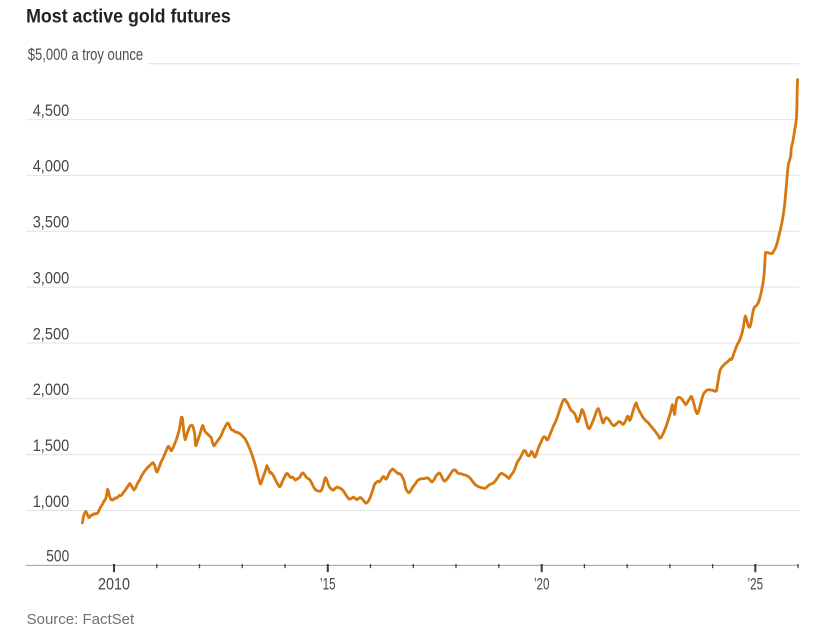 Image resolution: width=825 pixels, height=641 pixels. Describe the element at coordinates (51, 334) in the screenshot. I see `svg-text: 2,500` at that location.